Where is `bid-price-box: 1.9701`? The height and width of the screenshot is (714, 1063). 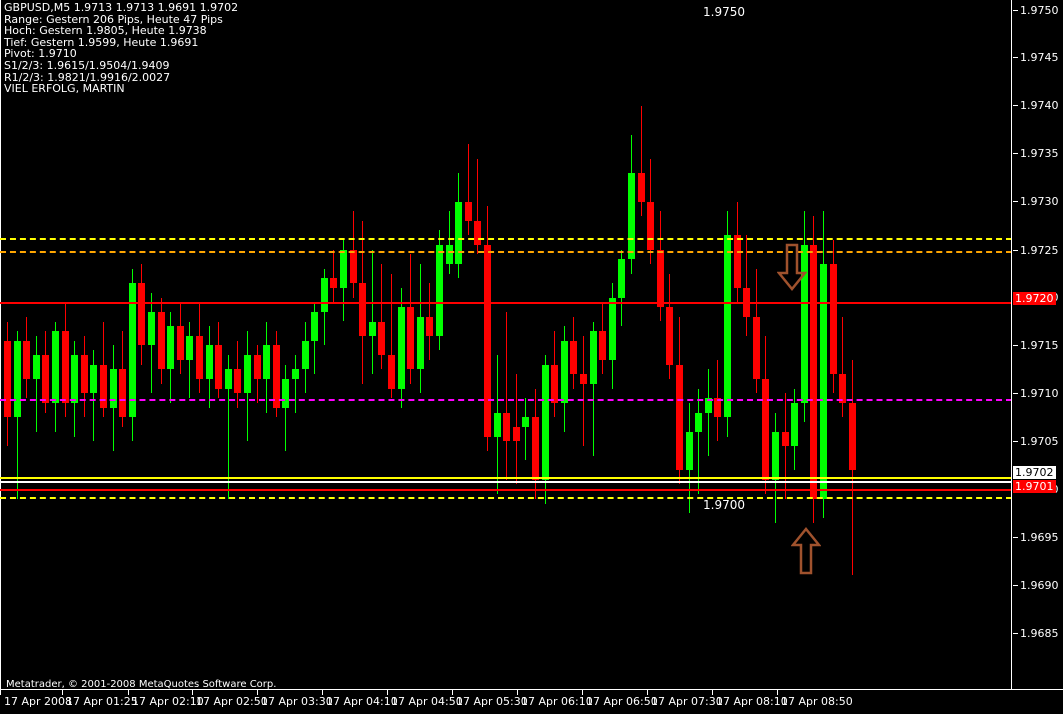 bid-price-box: 1.9701 is located at coordinates (1034, 486).